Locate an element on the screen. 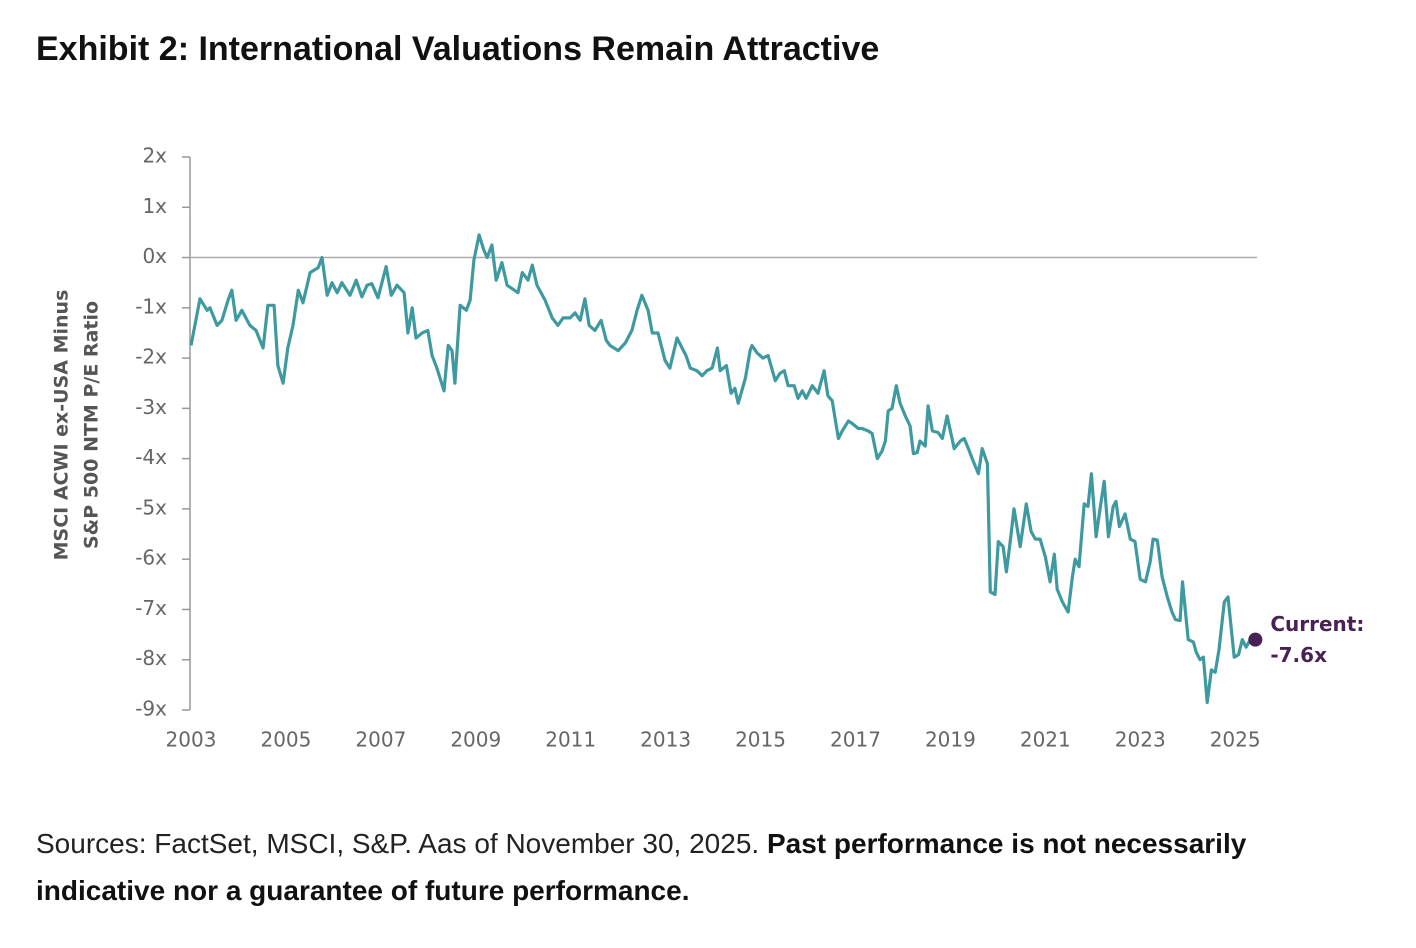  y-label-line: MSCI ACWI ex-USA Minus is located at coordinates (62, 425).